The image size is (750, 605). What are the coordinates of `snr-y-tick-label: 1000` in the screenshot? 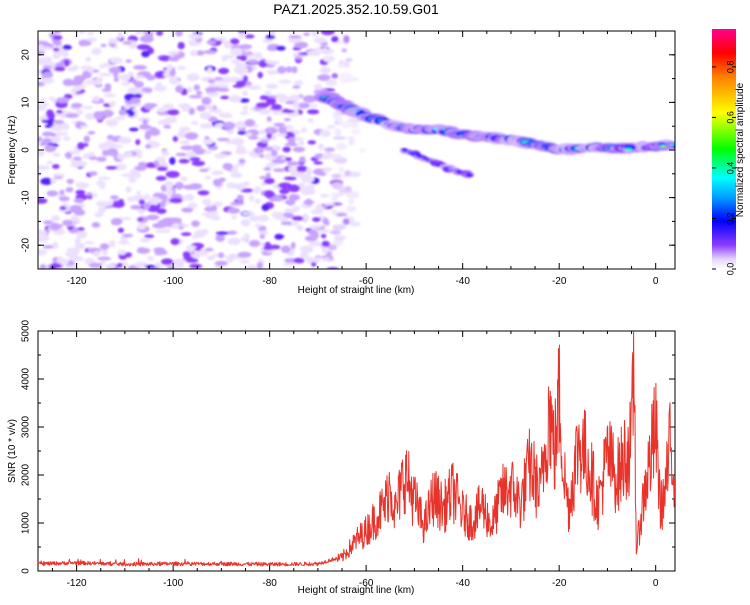 It's located at (26, 522).